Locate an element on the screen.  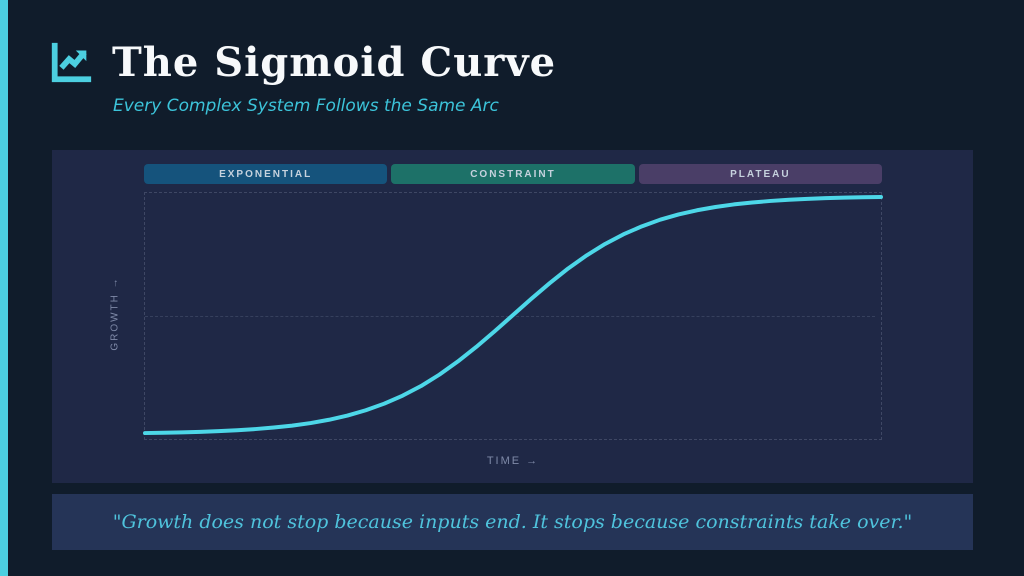
x-axis-label: TIME → is located at coordinates (513, 461).